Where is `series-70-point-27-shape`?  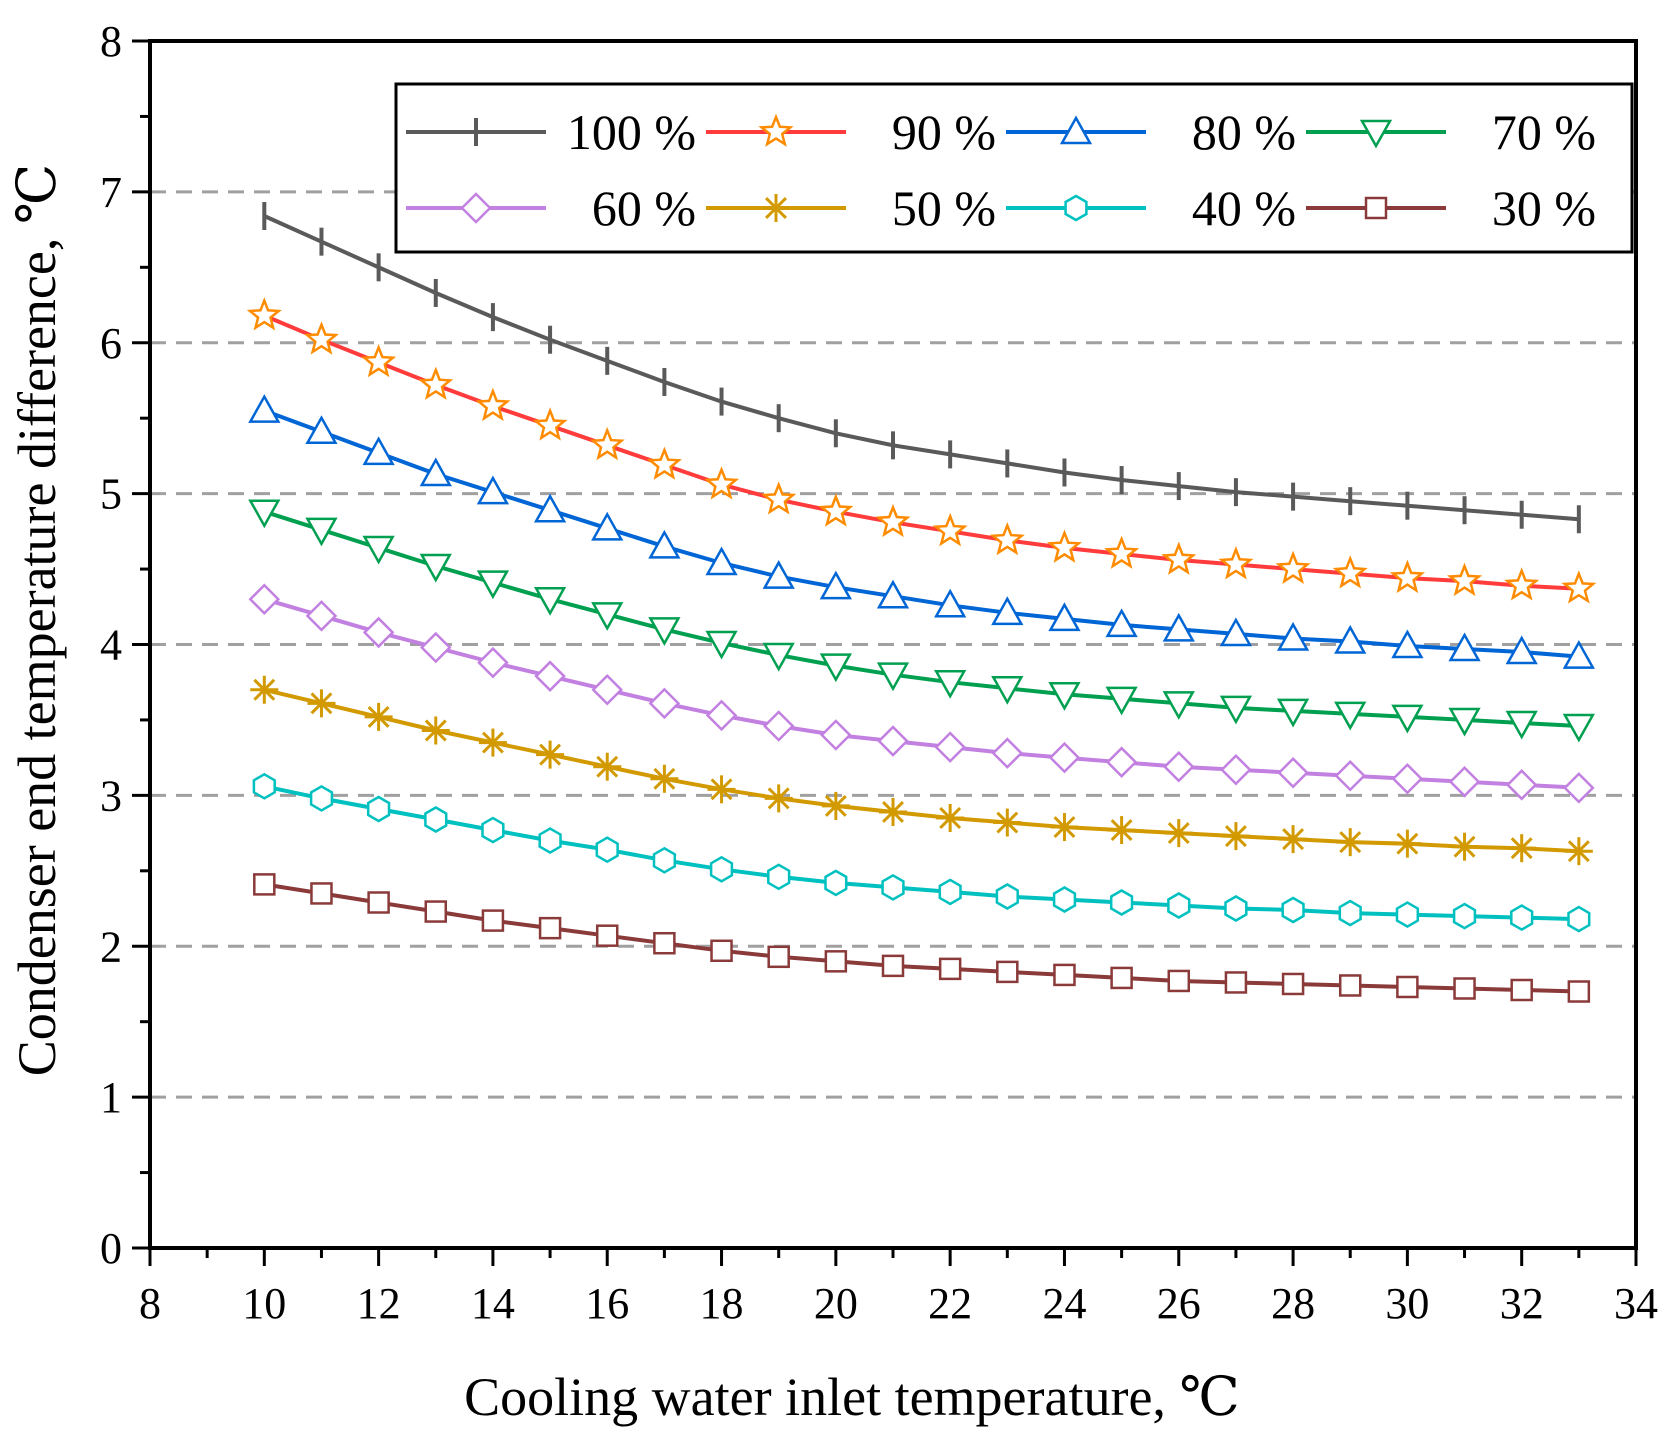 series-70-point-27-shape is located at coordinates (1236, 710).